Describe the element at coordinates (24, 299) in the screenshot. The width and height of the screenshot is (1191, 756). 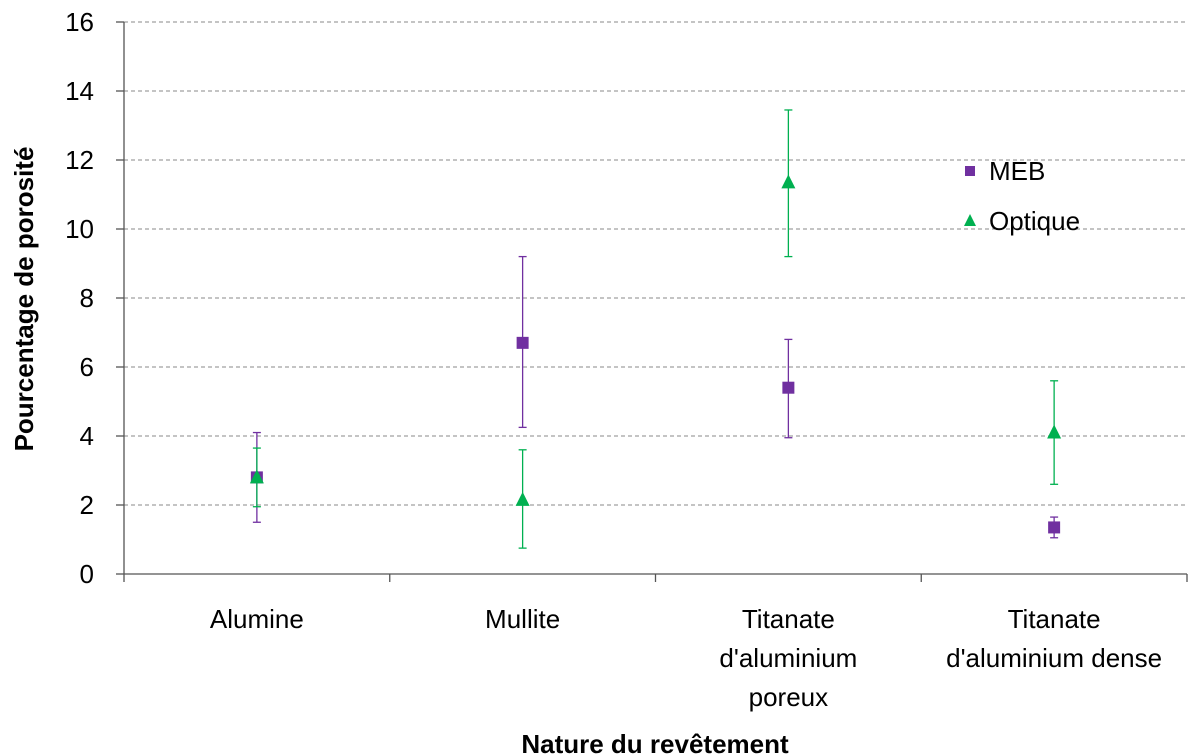
I see `y-axis-title: Pourcentage de porosité` at that location.